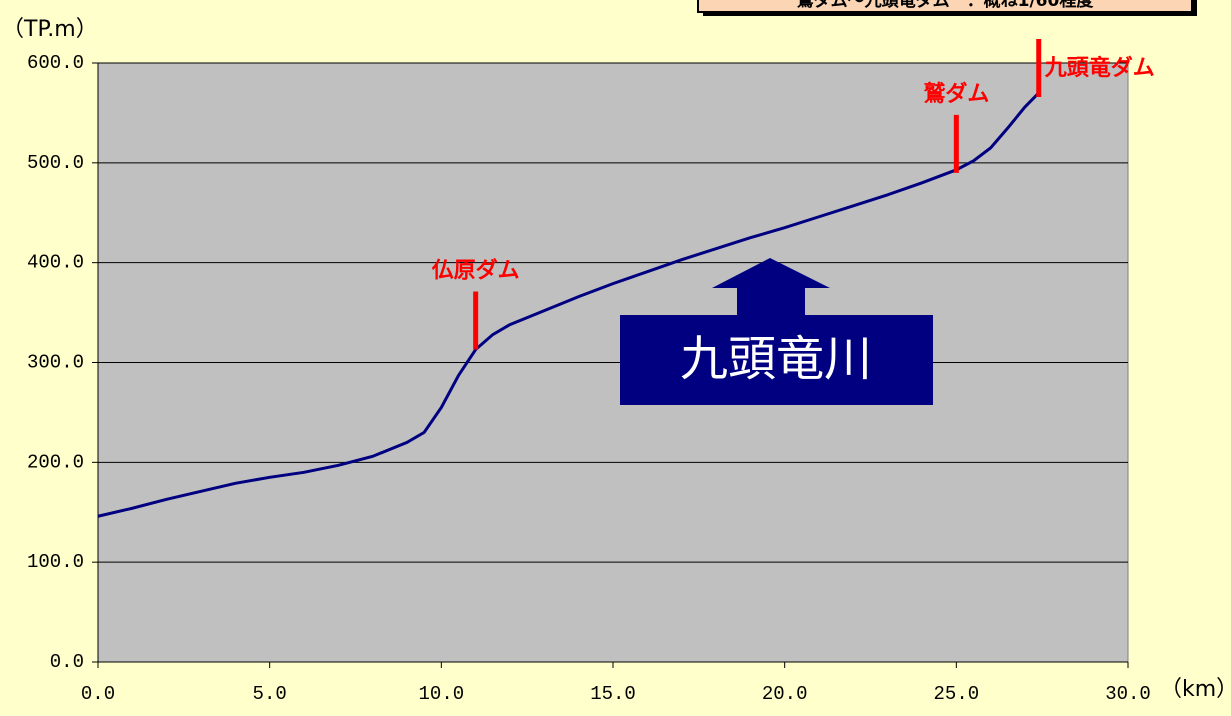 The image size is (1231, 716). What do you see at coordinates (613, 694) in the screenshot?
I see `x-tick-label: 15.0` at bounding box center [613, 694].